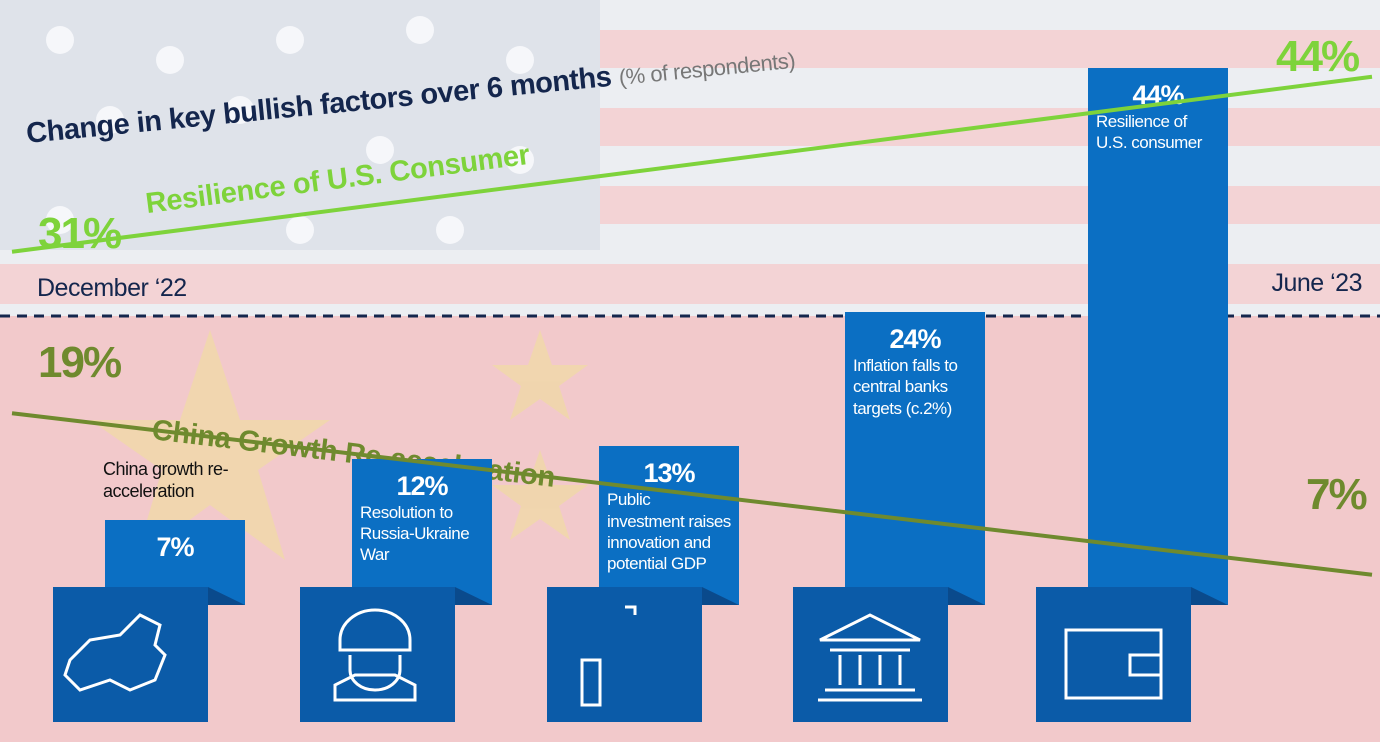  Describe the element at coordinates (112, 288) in the screenshot. I see `start-date: December ‘22` at that location.